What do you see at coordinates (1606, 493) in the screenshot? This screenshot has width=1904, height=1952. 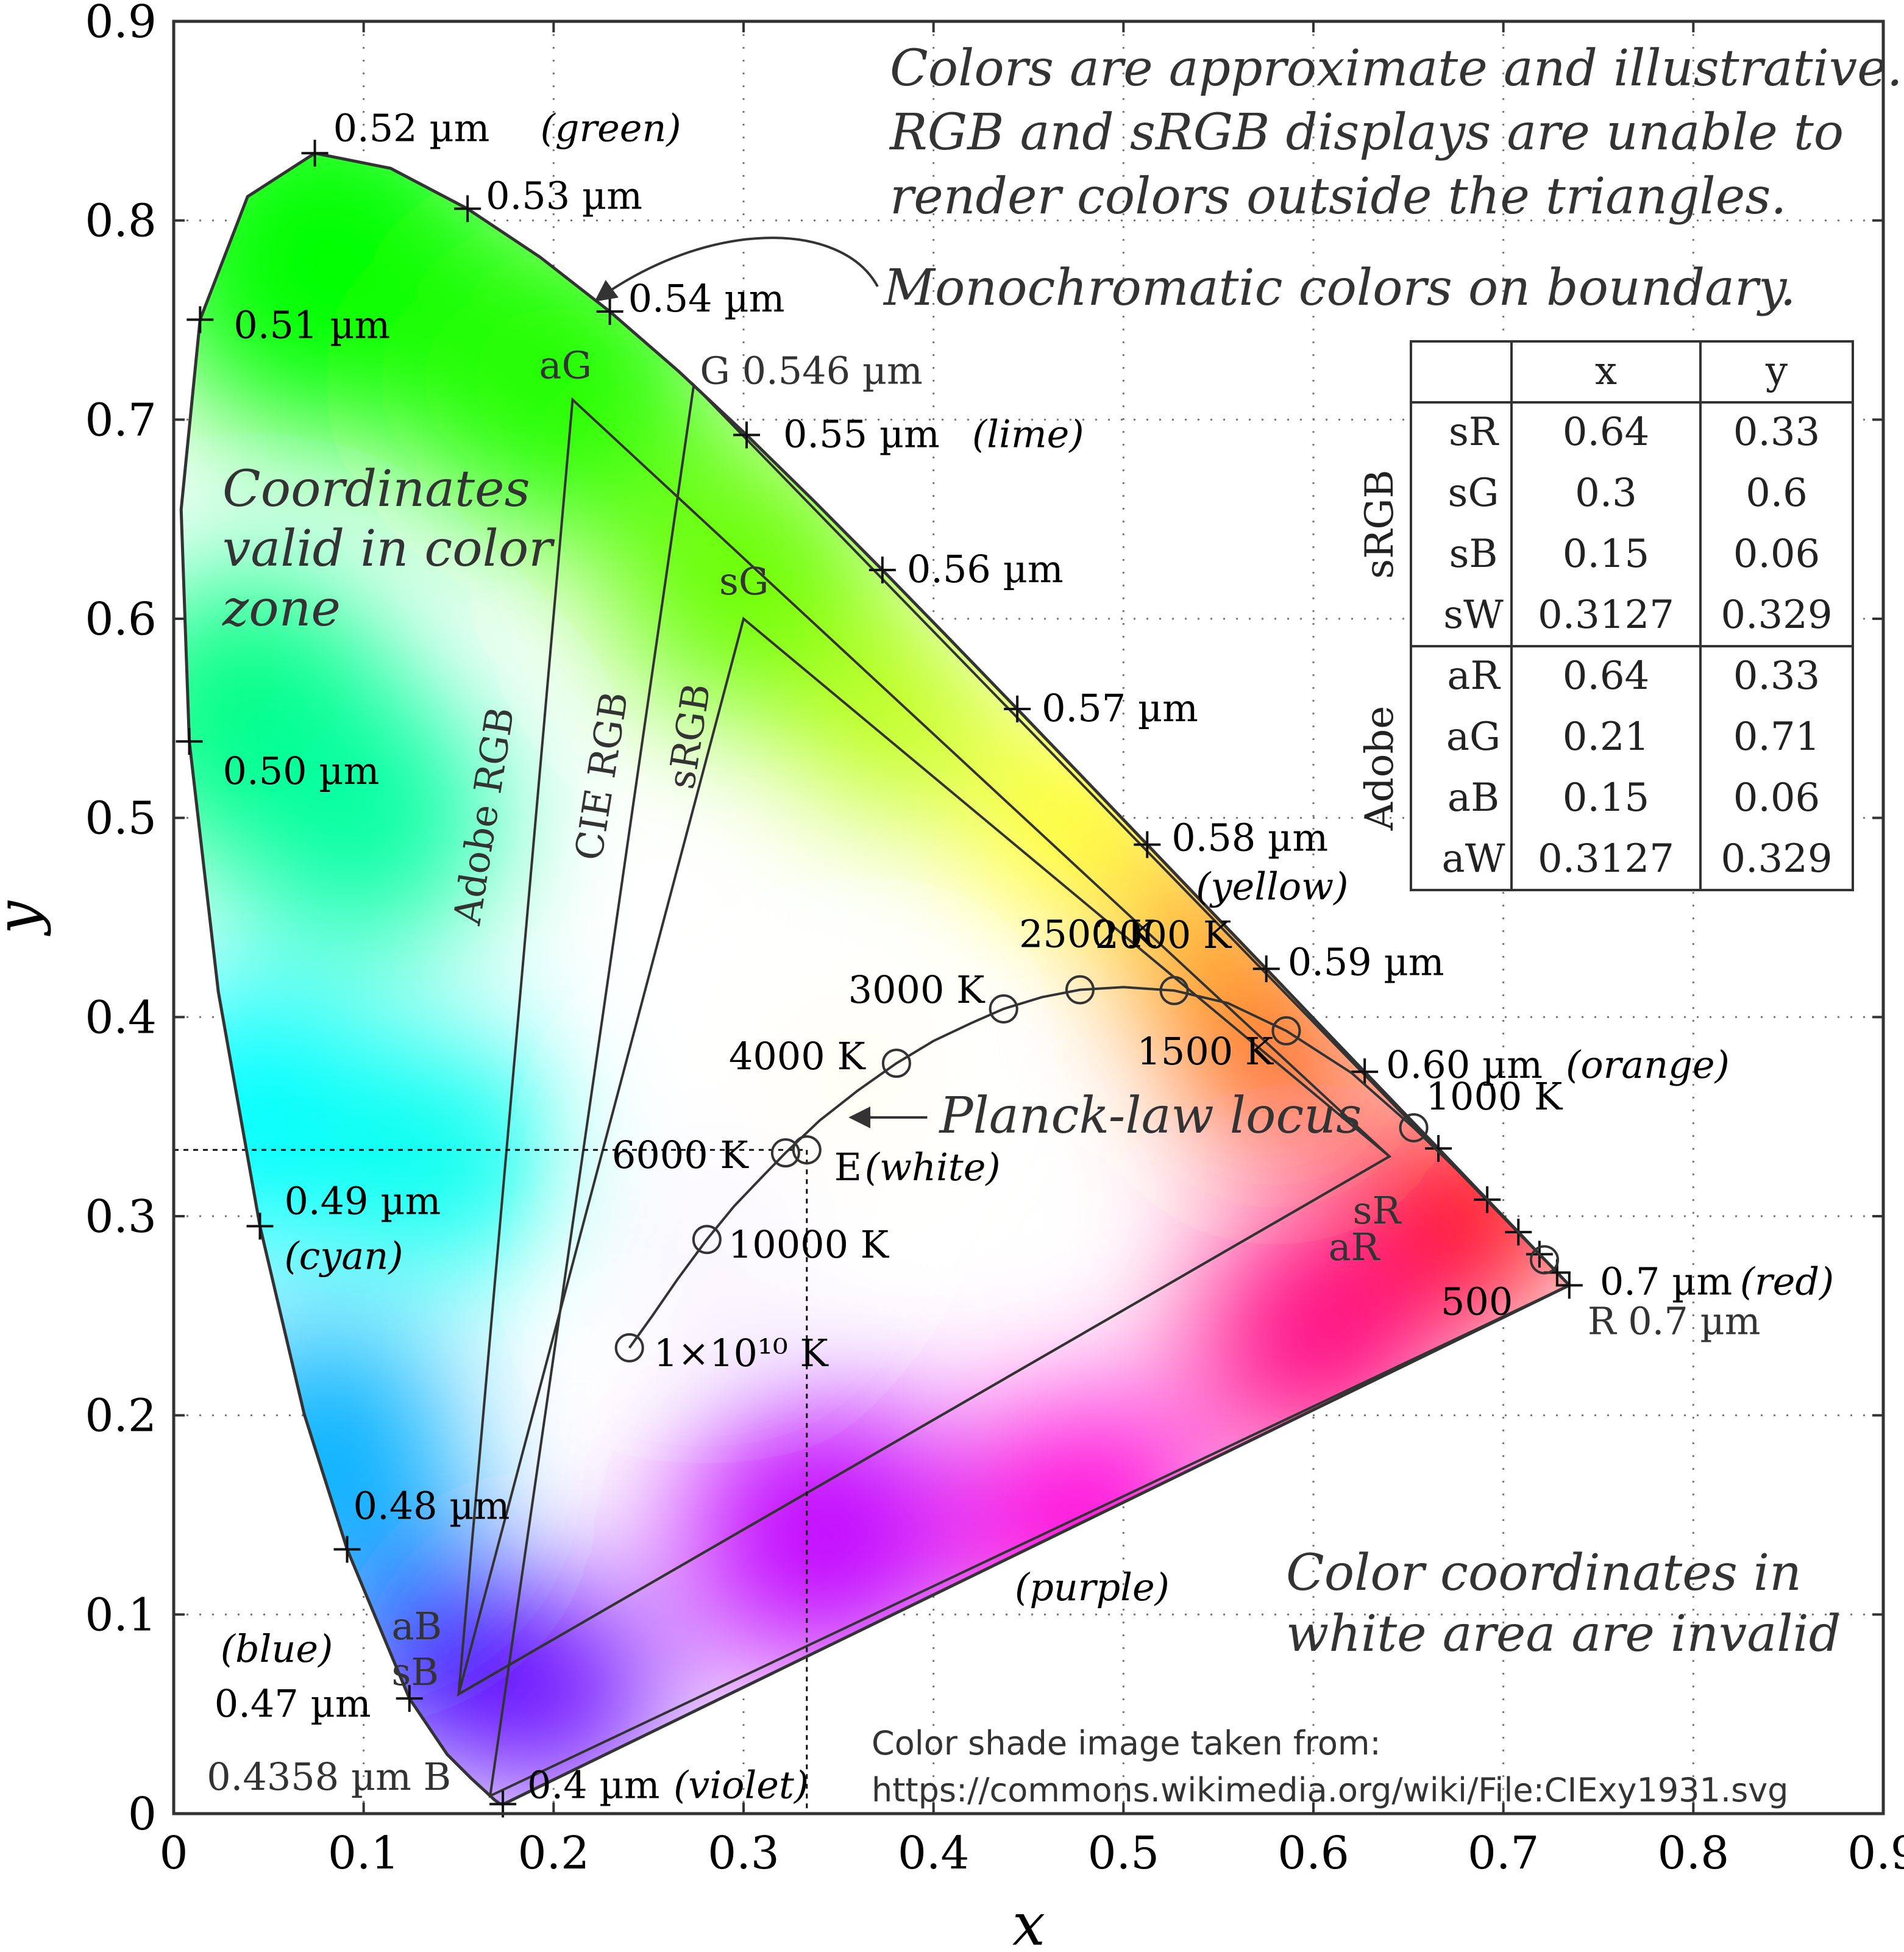 I see `table-cell: 0.3` at bounding box center [1606, 493].